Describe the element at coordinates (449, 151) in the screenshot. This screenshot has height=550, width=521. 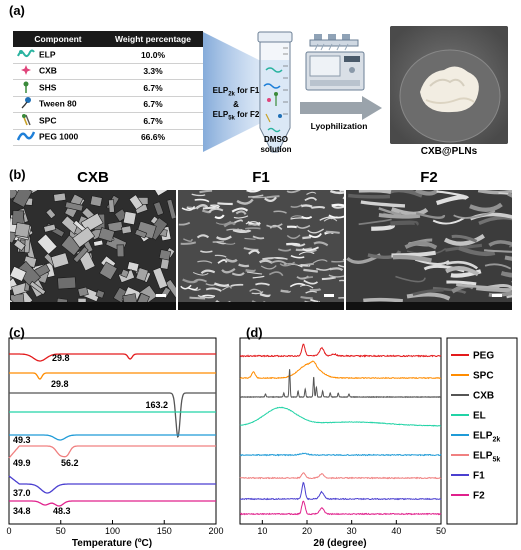
I see `product-label: CXB@PLNs` at that location.